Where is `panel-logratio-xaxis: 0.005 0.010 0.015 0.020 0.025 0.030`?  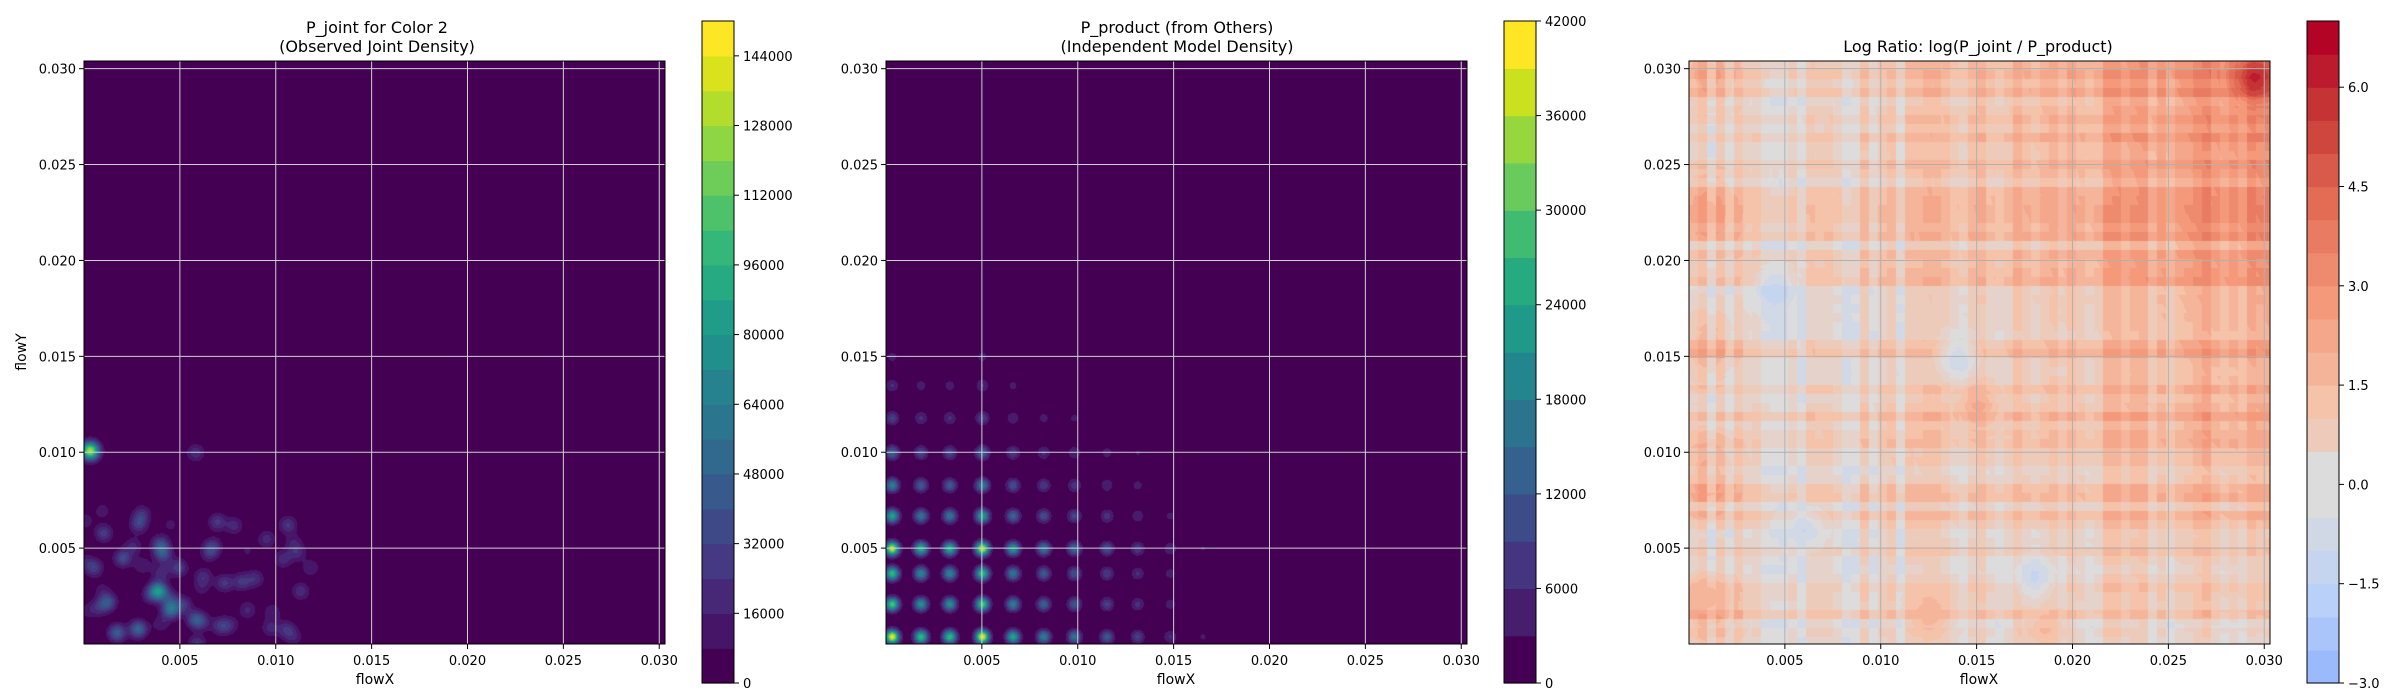 panel-logratio-xaxis: 0.005 0.010 0.015 0.020 0.025 0.030 is located at coordinates (2024, 656).